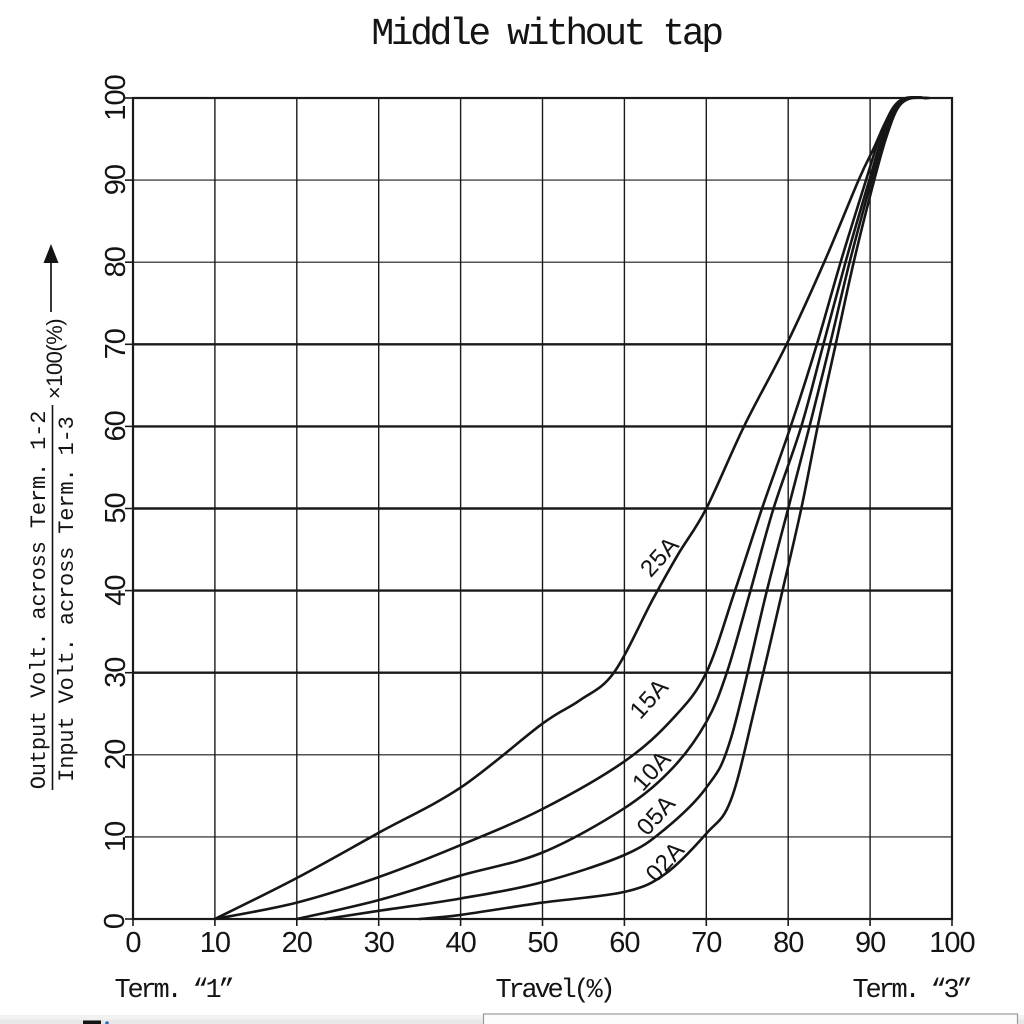 The image size is (1024, 1024). What do you see at coordinates (546, 34) in the screenshot?
I see `svg-text: Middle without tap` at bounding box center [546, 34].